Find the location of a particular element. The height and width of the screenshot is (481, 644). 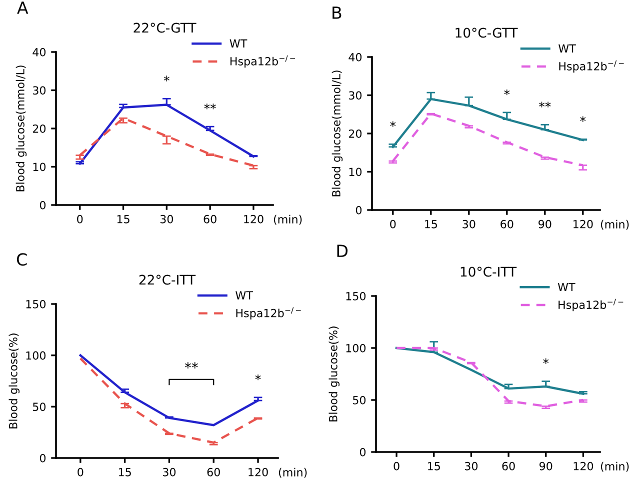

text: A is located at coordinates (22, 8).